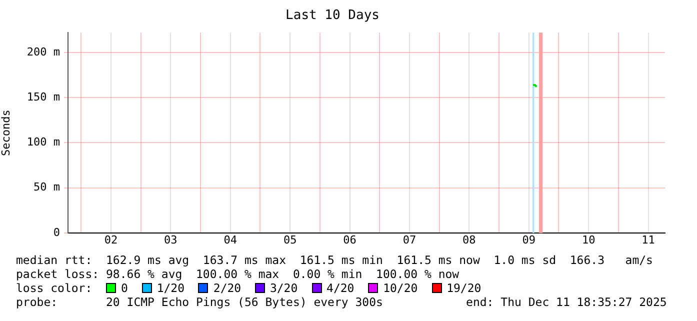 This screenshot has height=321, width=697. Describe the element at coordinates (56, 232) in the screenshot. I see `y-tick-label: 0` at that location.